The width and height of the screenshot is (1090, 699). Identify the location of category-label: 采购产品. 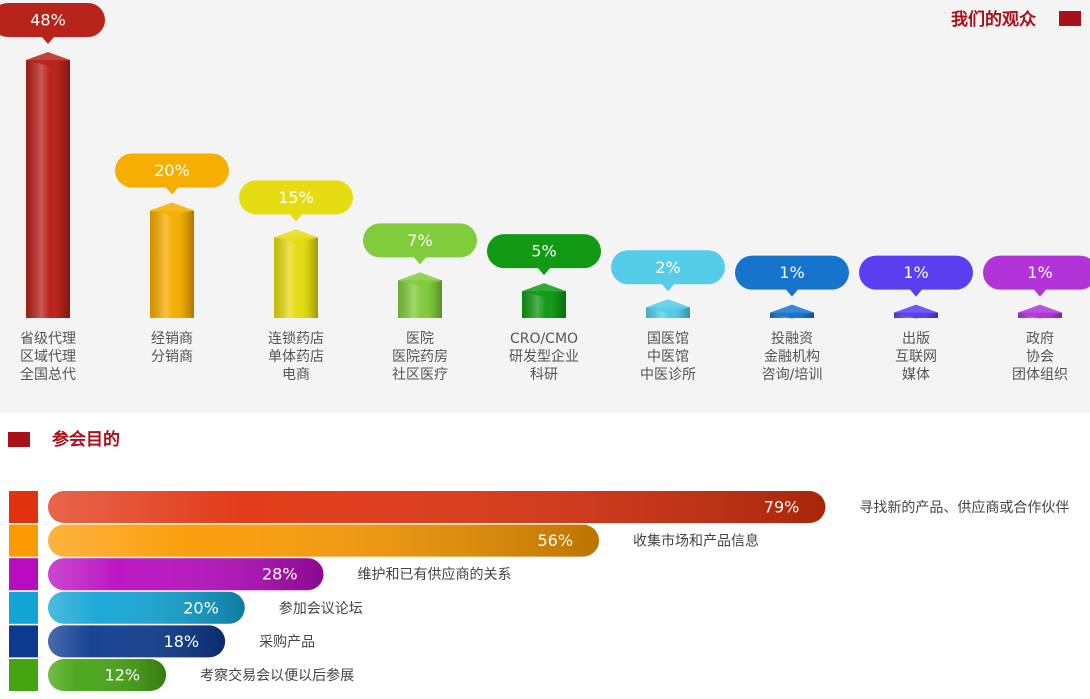
(287, 642).